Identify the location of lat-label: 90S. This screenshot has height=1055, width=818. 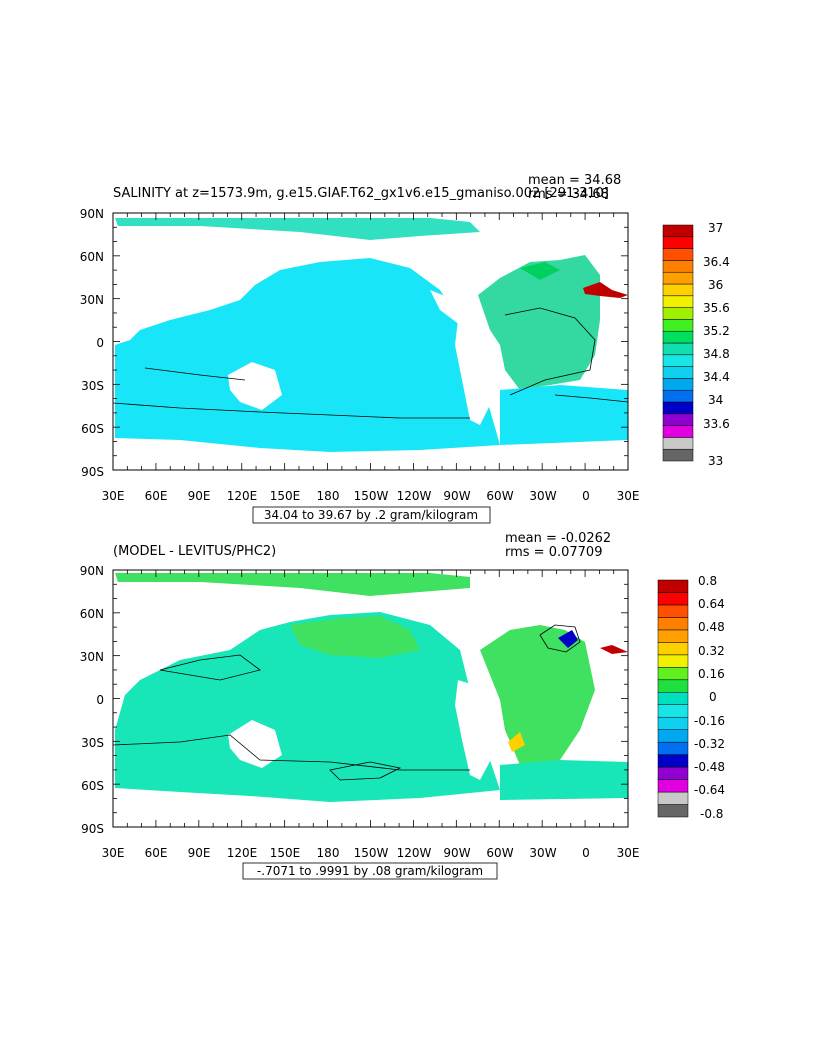
(92, 829).